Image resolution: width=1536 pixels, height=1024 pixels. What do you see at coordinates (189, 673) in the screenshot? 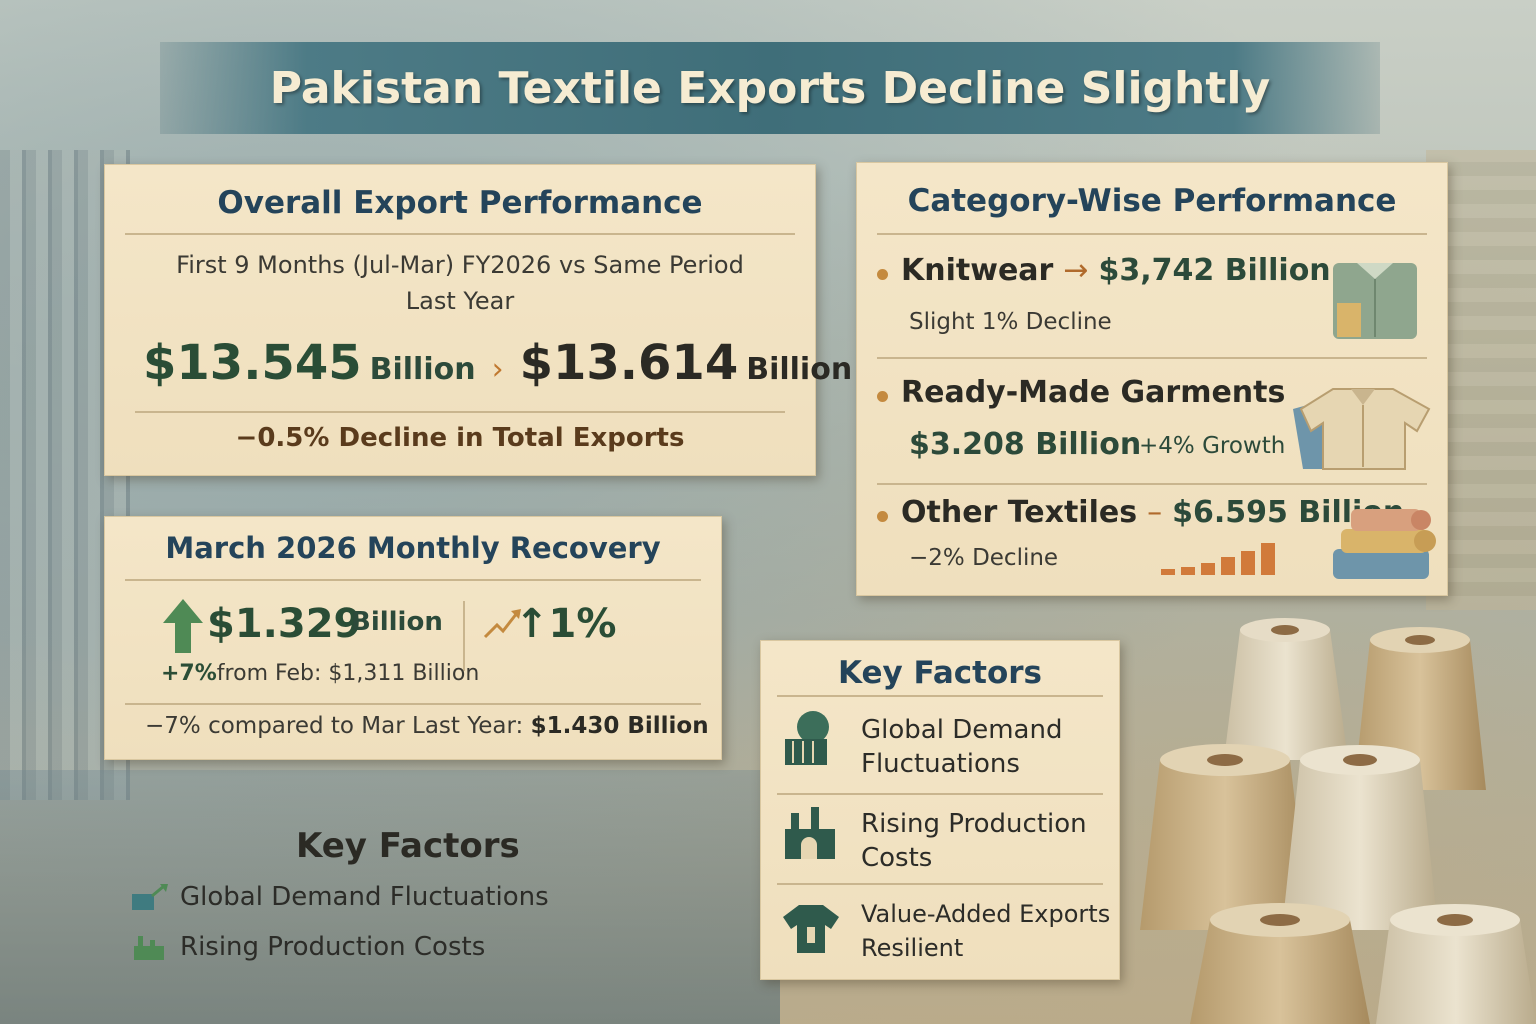
I see `from-feb-pct: +7%` at bounding box center [189, 673].